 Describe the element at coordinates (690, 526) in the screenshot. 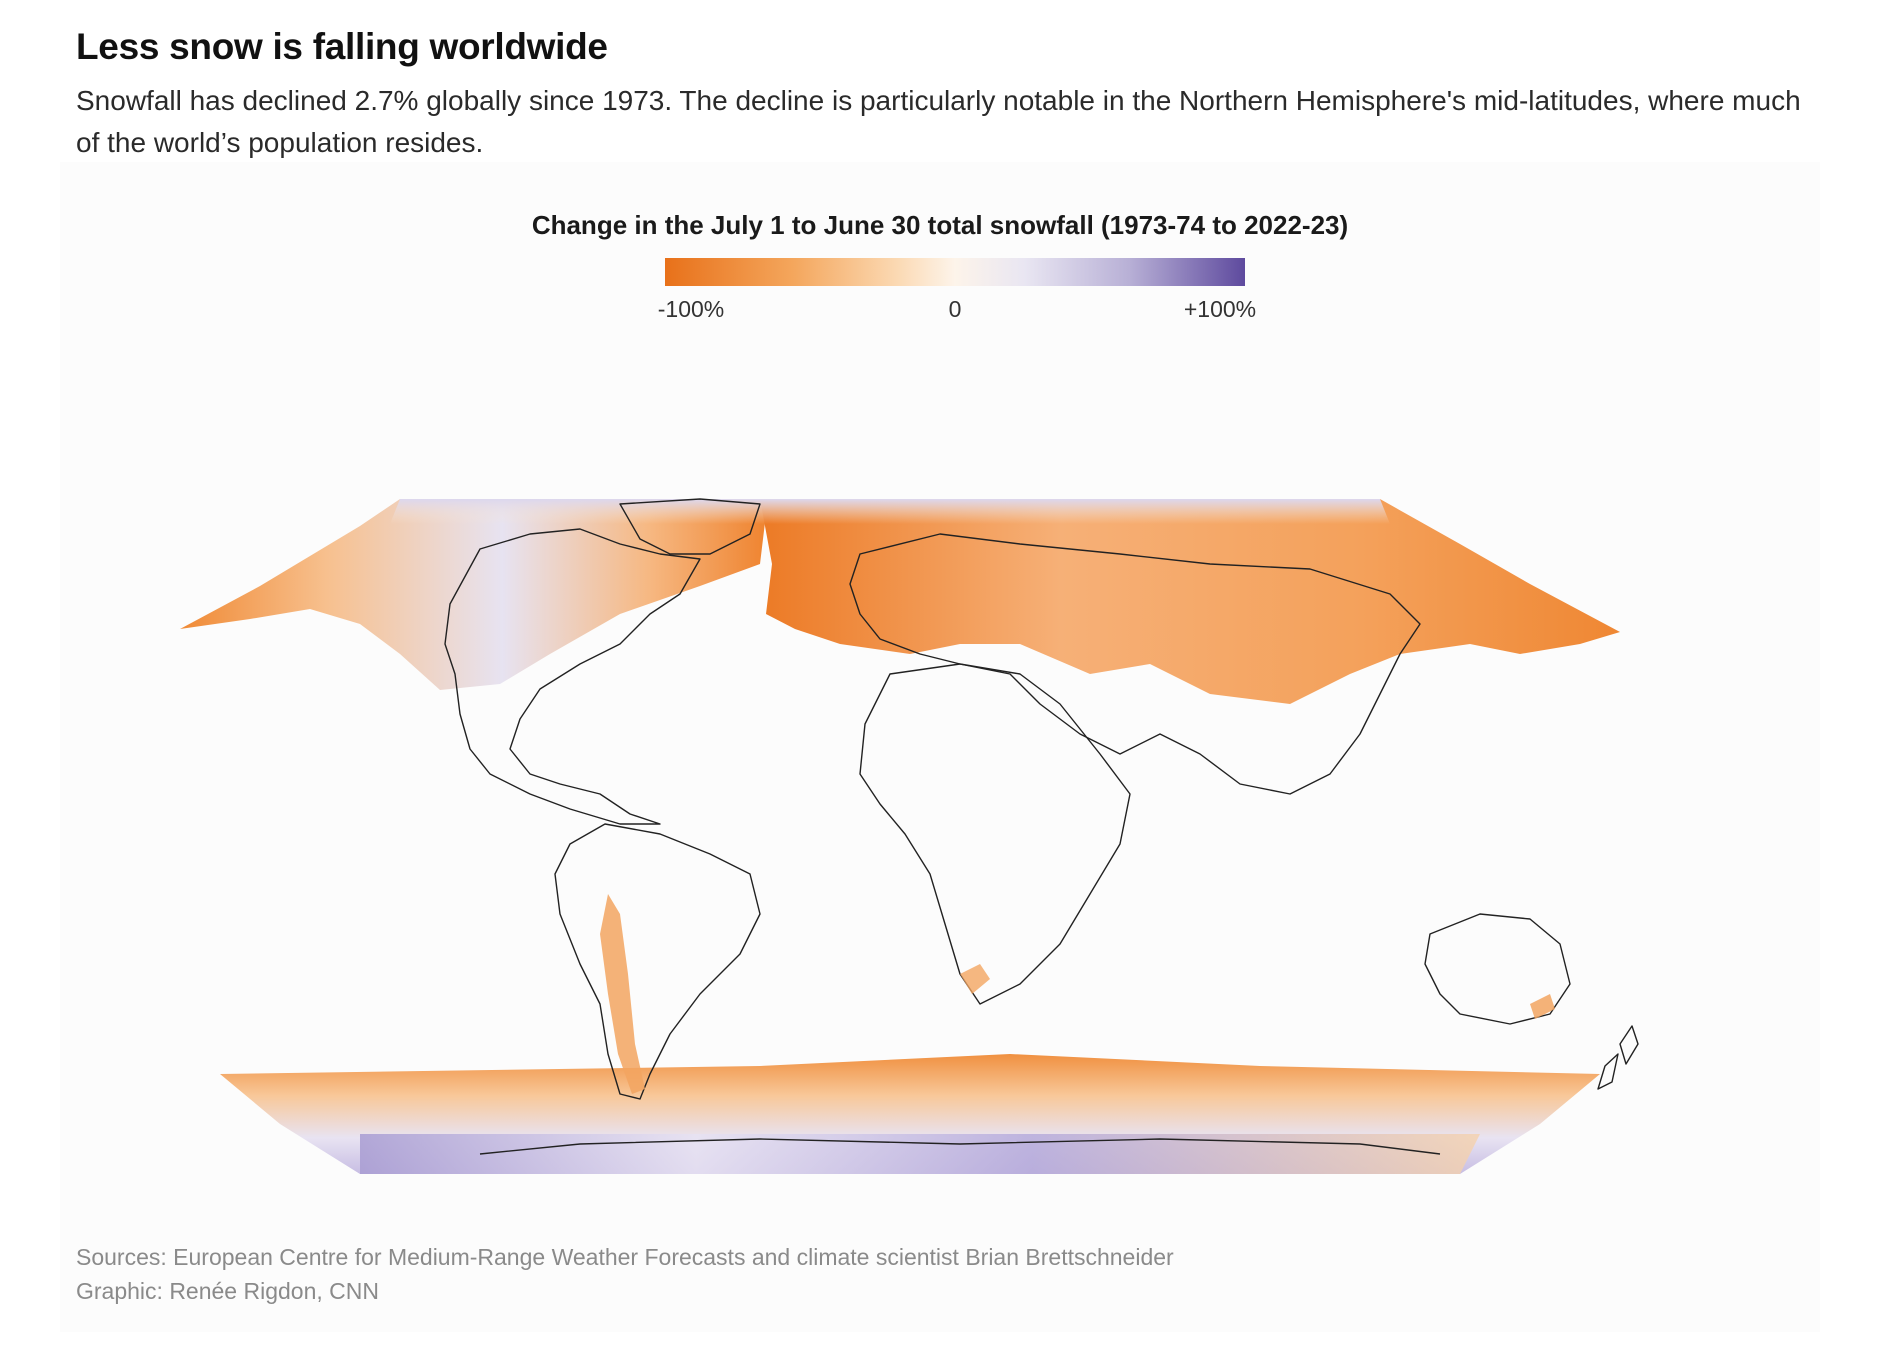

I see `greenland-outline` at that location.